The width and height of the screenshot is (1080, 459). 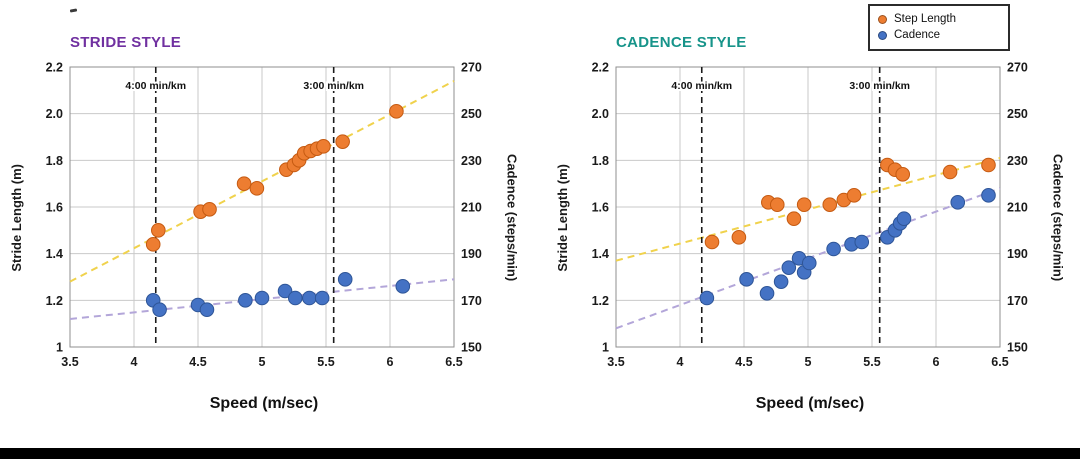 What do you see at coordinates (925, 19) in the screenshot?
I see `legend-label-step-length: Step Length` at bounding box center [925, 19].